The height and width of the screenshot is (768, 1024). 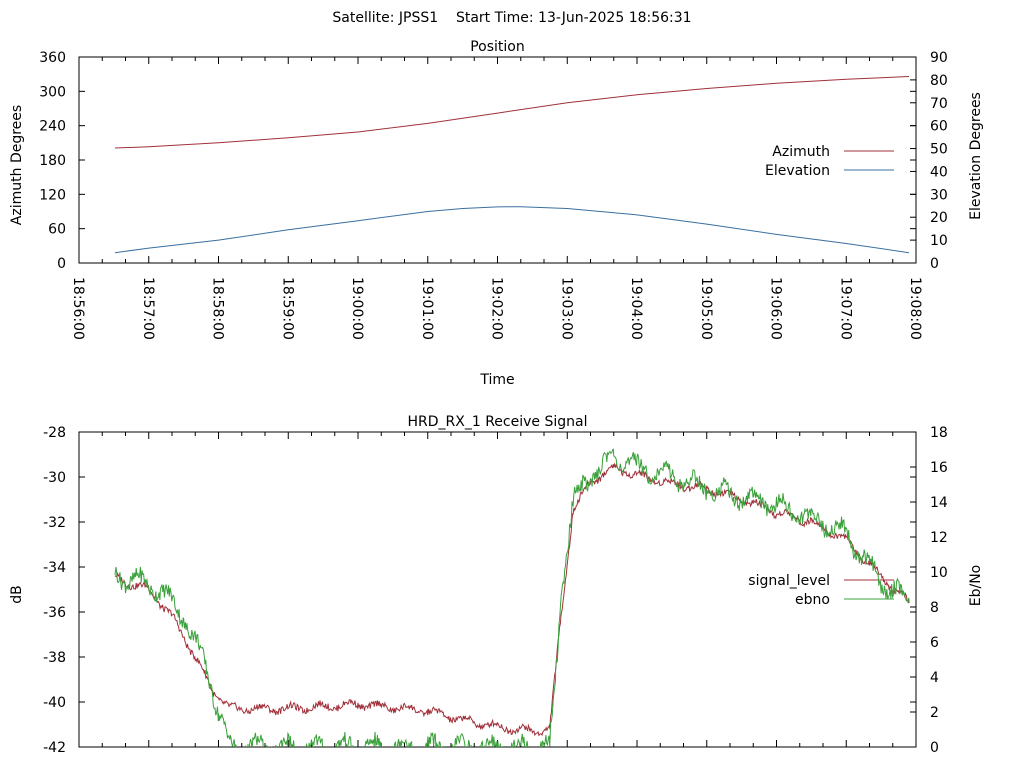 I want to click on y-axis-label: Azimuth Degrees, so click(x=17, y=165).